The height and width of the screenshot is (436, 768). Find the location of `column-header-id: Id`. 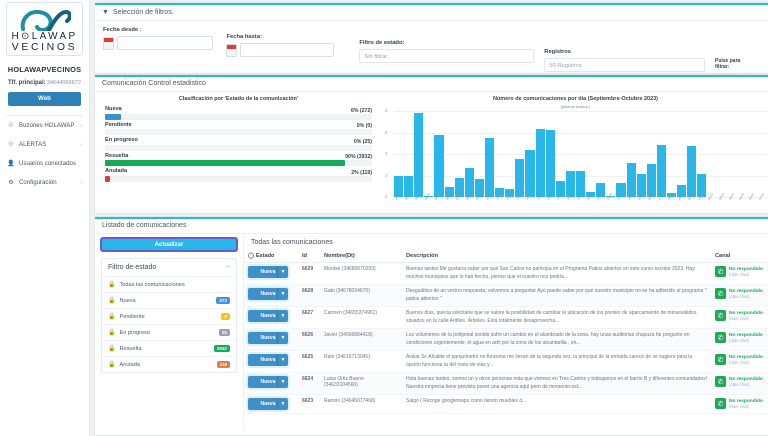

column-header-id: Id is located at coordinates (309, 256).